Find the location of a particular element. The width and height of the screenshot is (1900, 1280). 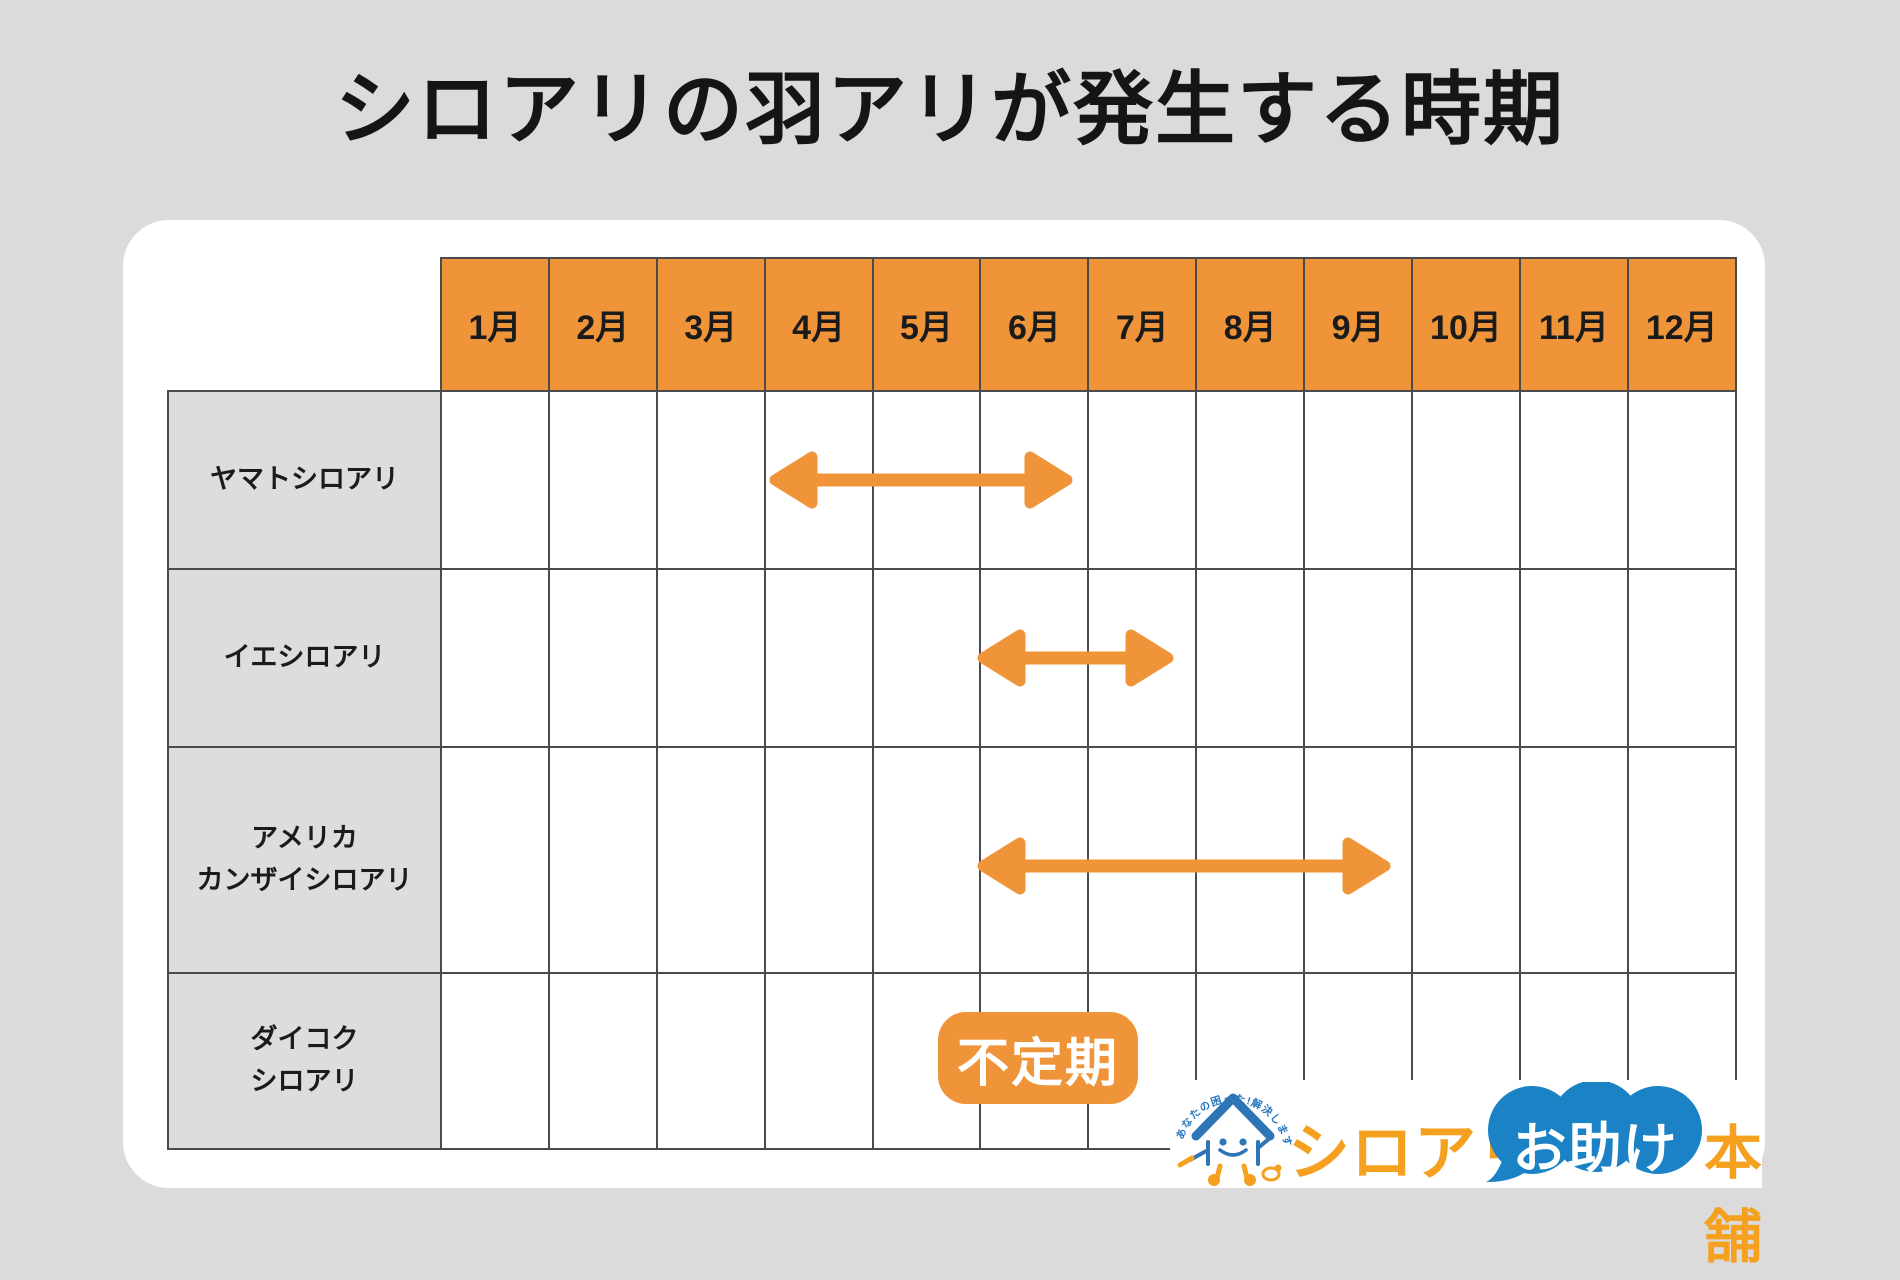

house-mascot-icon: あなたの困った!解決します is located at coordinates (1233, 1139).